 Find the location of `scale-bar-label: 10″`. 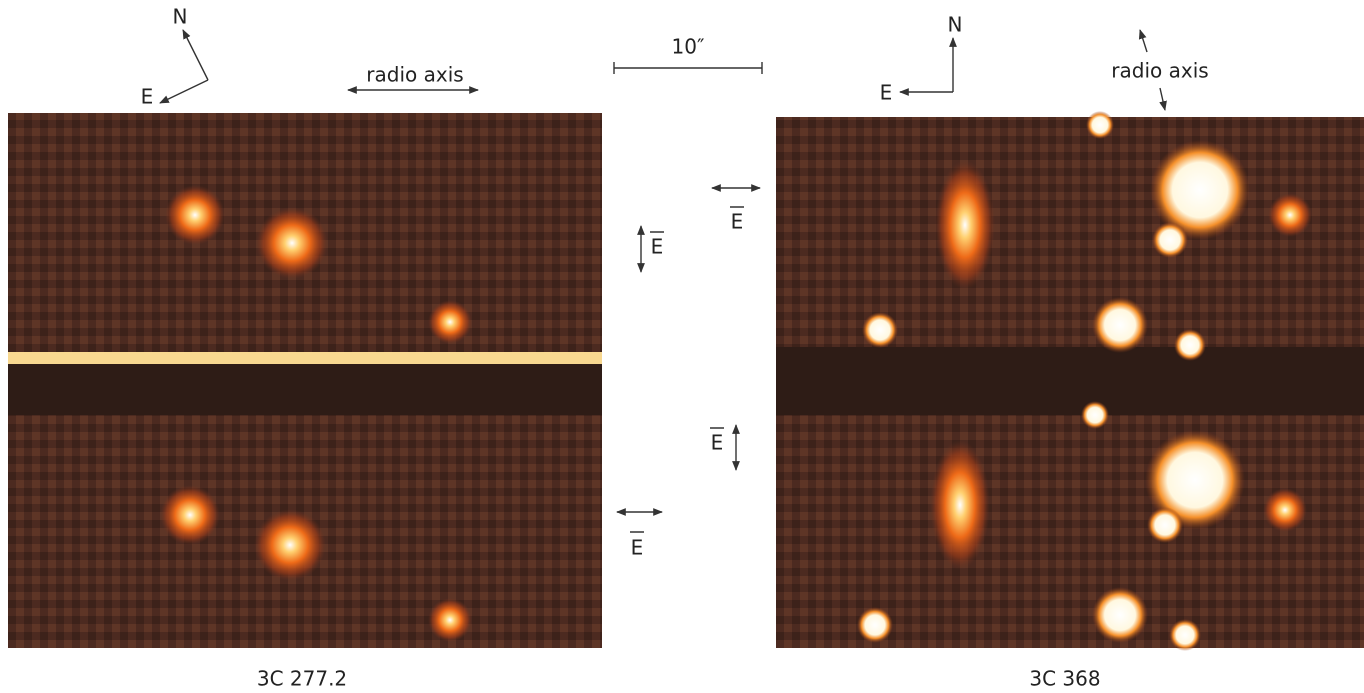

scale-bar-label: 10″ is located at coordinates (688, 47).